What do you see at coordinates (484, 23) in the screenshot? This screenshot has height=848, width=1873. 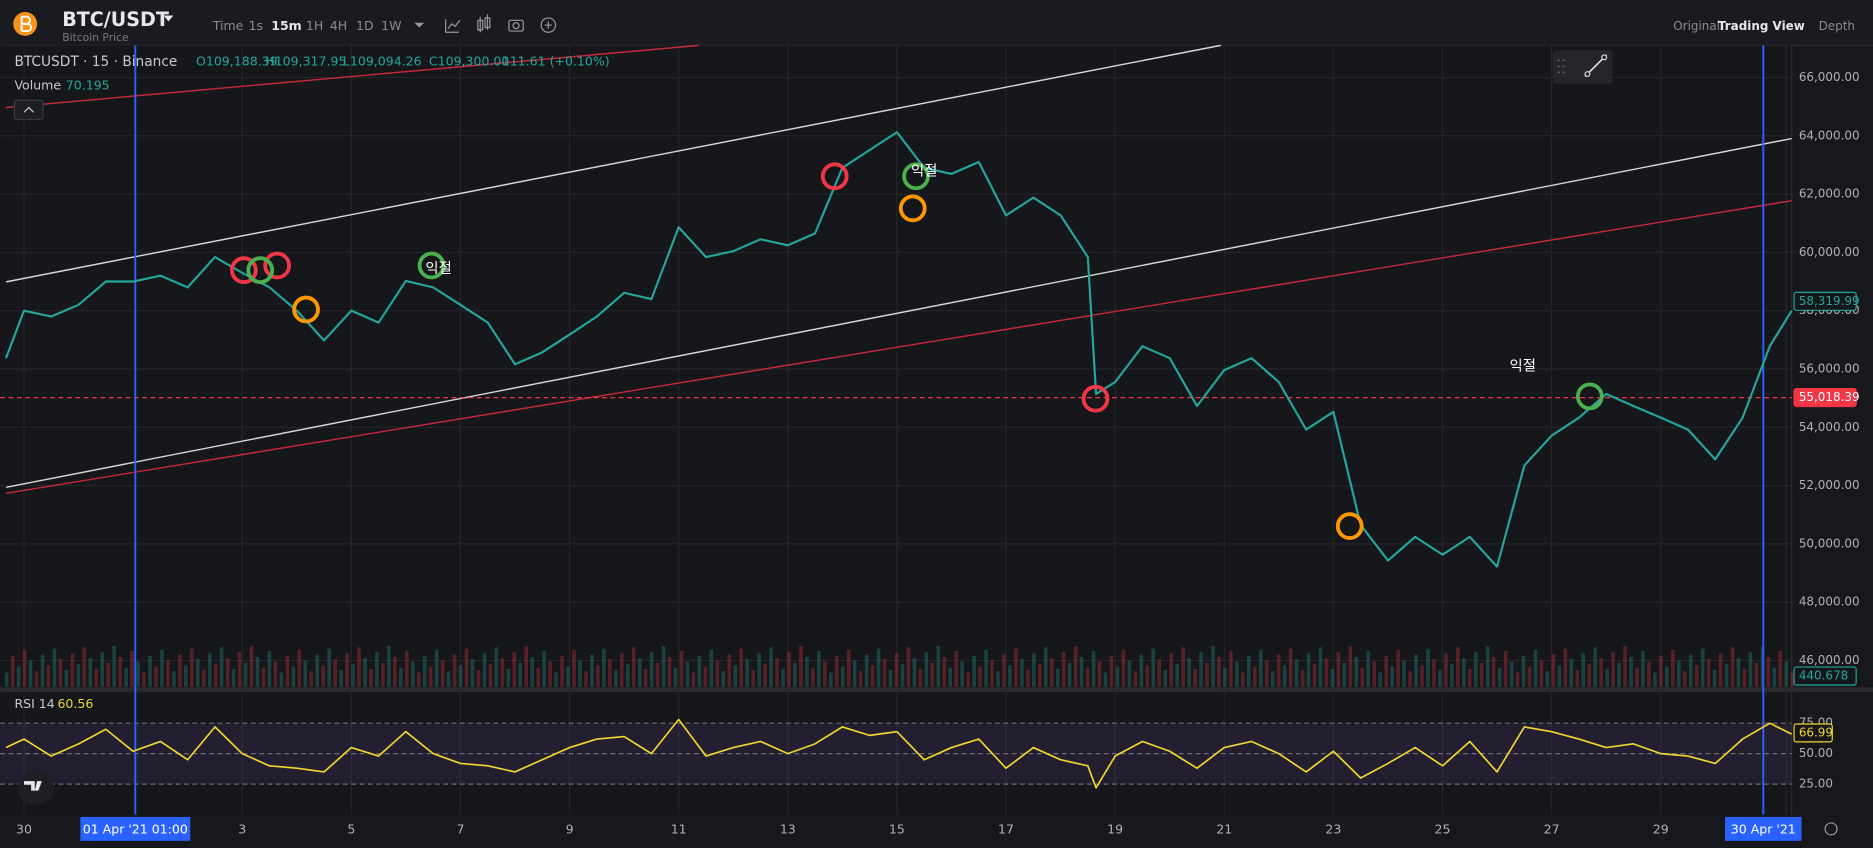 I see `candles-icon` at bounding box center [484, 23].